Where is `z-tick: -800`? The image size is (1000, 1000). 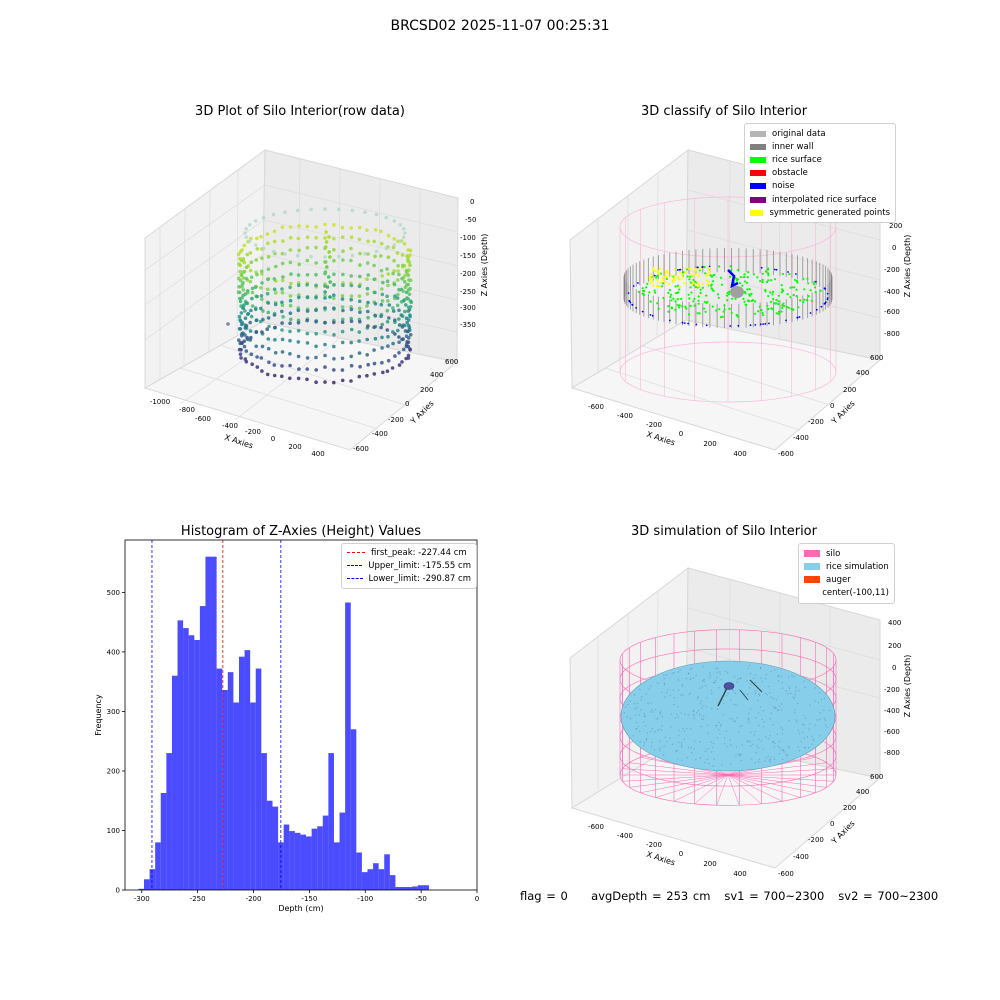
z-tick: -800 is located at coordinates (892, 753).